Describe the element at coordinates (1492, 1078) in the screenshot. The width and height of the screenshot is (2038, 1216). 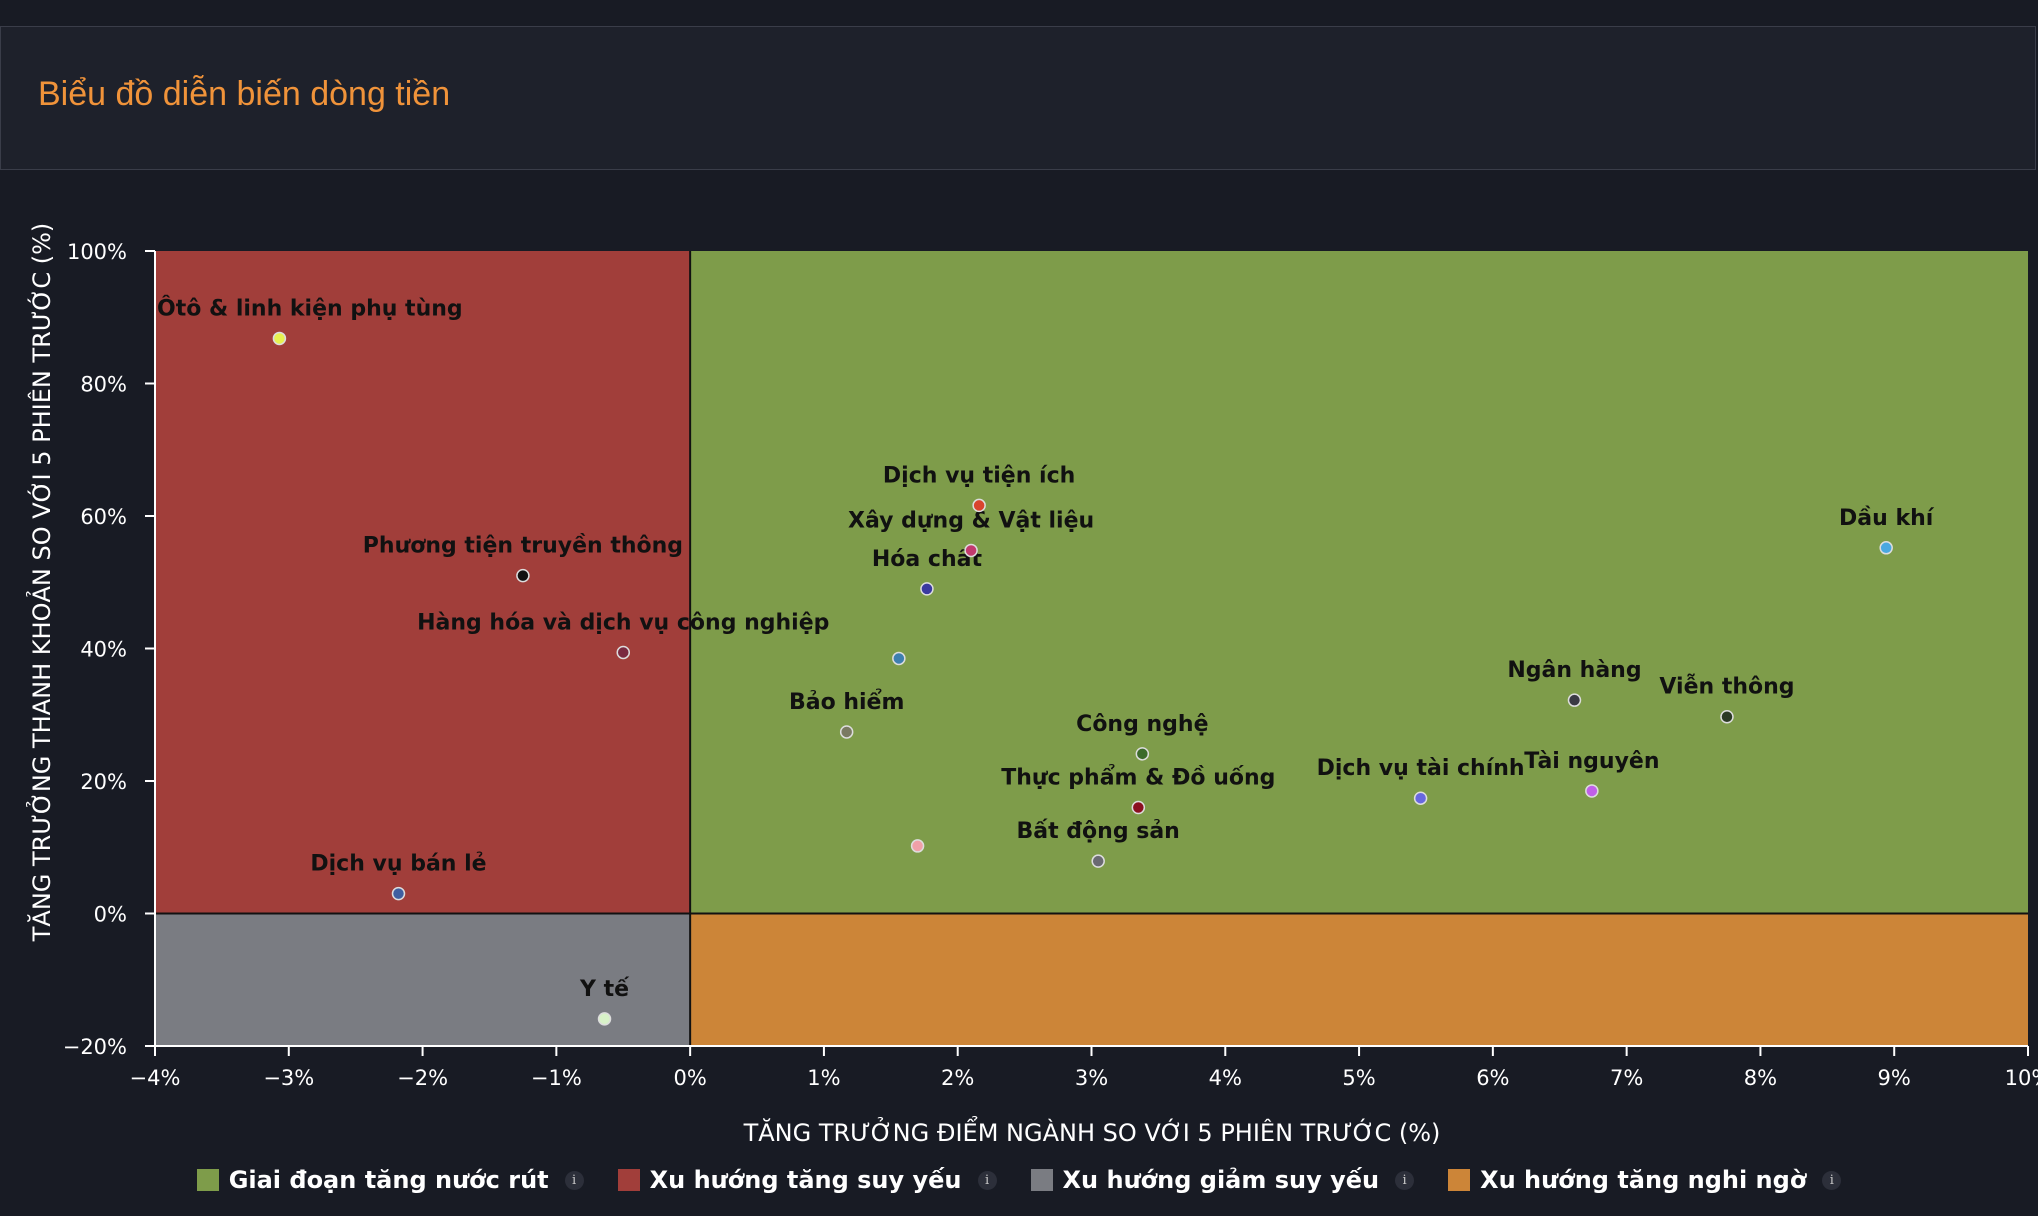
I see `x-tick-label: 6%` at that location.